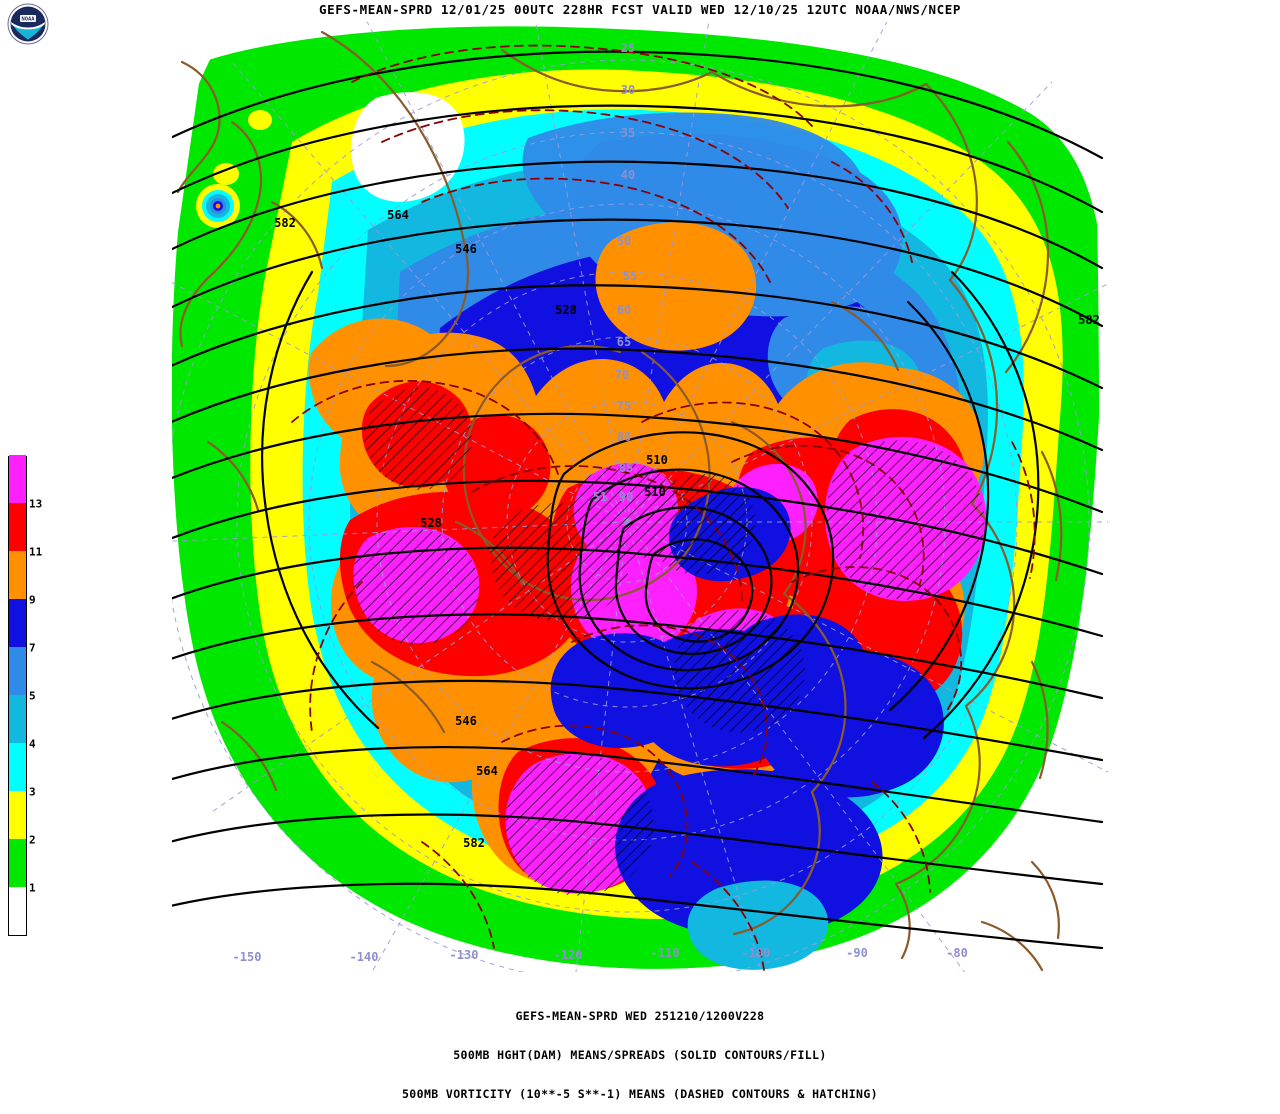 This screenshot has width=1280, height=1114. I want to click on colorbar-tick-label: 7, so click(32, 648).